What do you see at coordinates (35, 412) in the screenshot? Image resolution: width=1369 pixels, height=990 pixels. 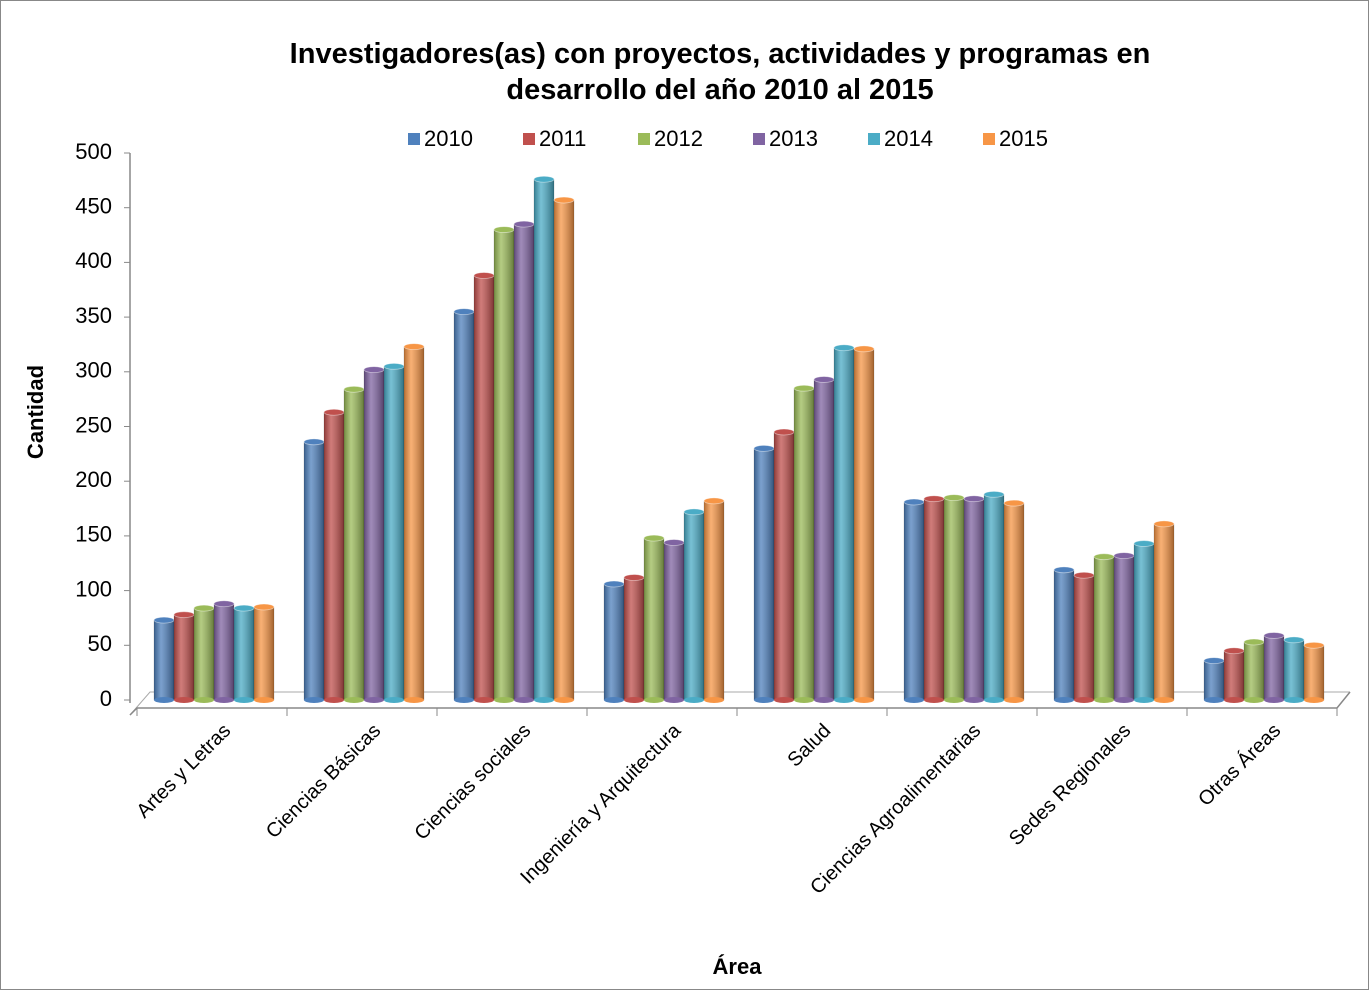 I see `y-axis-label: Cantidad` at bounding box center [35, 412].